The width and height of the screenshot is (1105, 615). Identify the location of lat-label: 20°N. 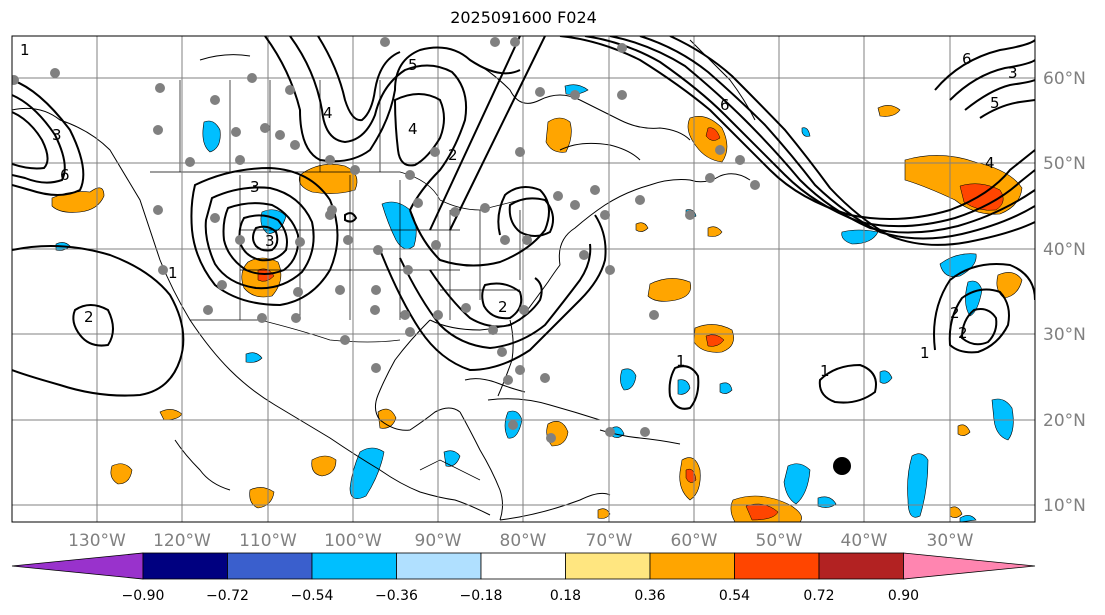
(1064, 421).